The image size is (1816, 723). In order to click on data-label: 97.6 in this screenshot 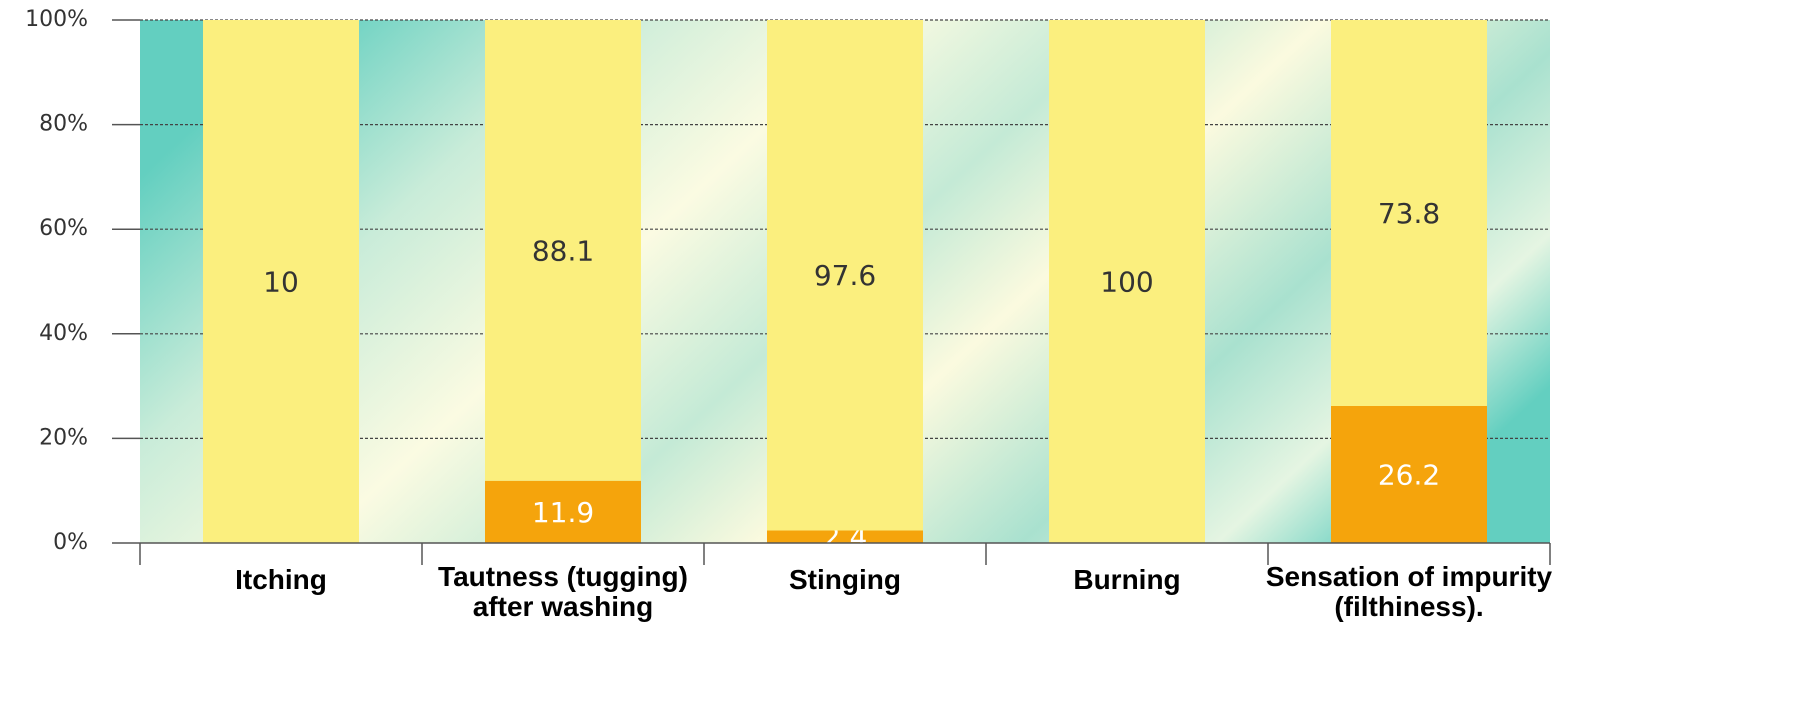, I will do `click(845, 275)`.